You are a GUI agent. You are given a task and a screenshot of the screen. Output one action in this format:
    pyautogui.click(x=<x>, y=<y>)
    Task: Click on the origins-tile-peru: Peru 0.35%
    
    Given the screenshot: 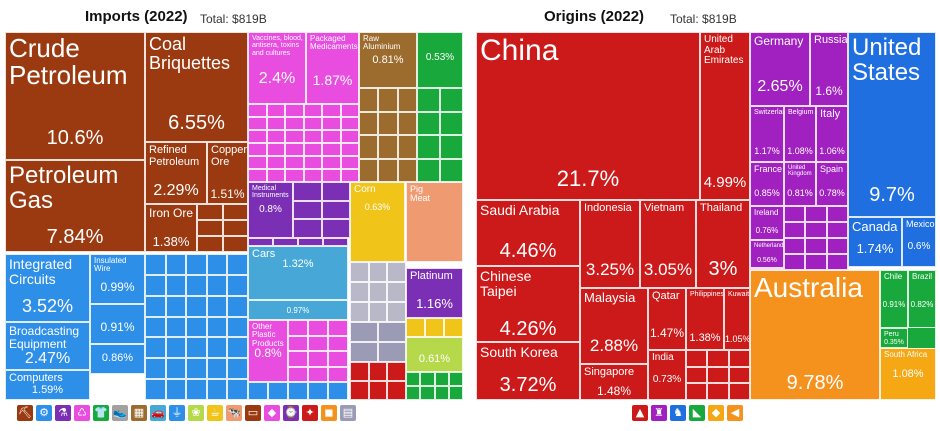 What is the action you would take?
    pyautogui.click(x=894, y=338)
    